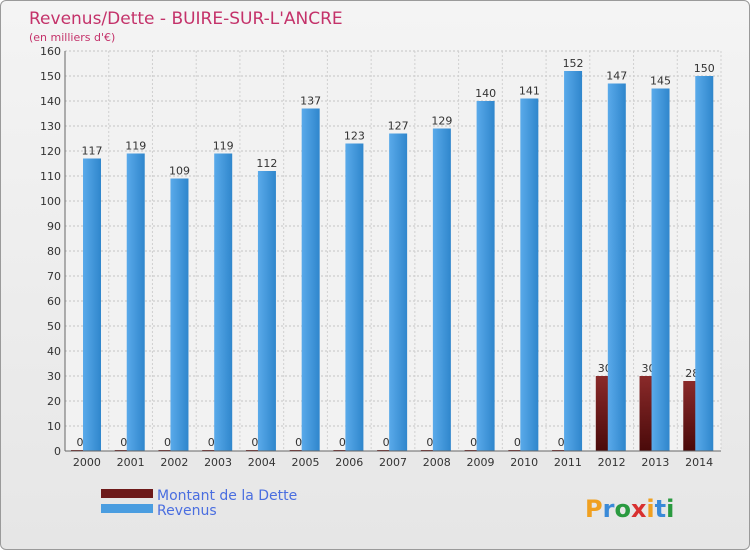 This screenshot has height=550, width=750. What do you see at coordinates (50, 201) in the screenshot?
I see `y-tick-label: 100` at bounding box center [50, 201].